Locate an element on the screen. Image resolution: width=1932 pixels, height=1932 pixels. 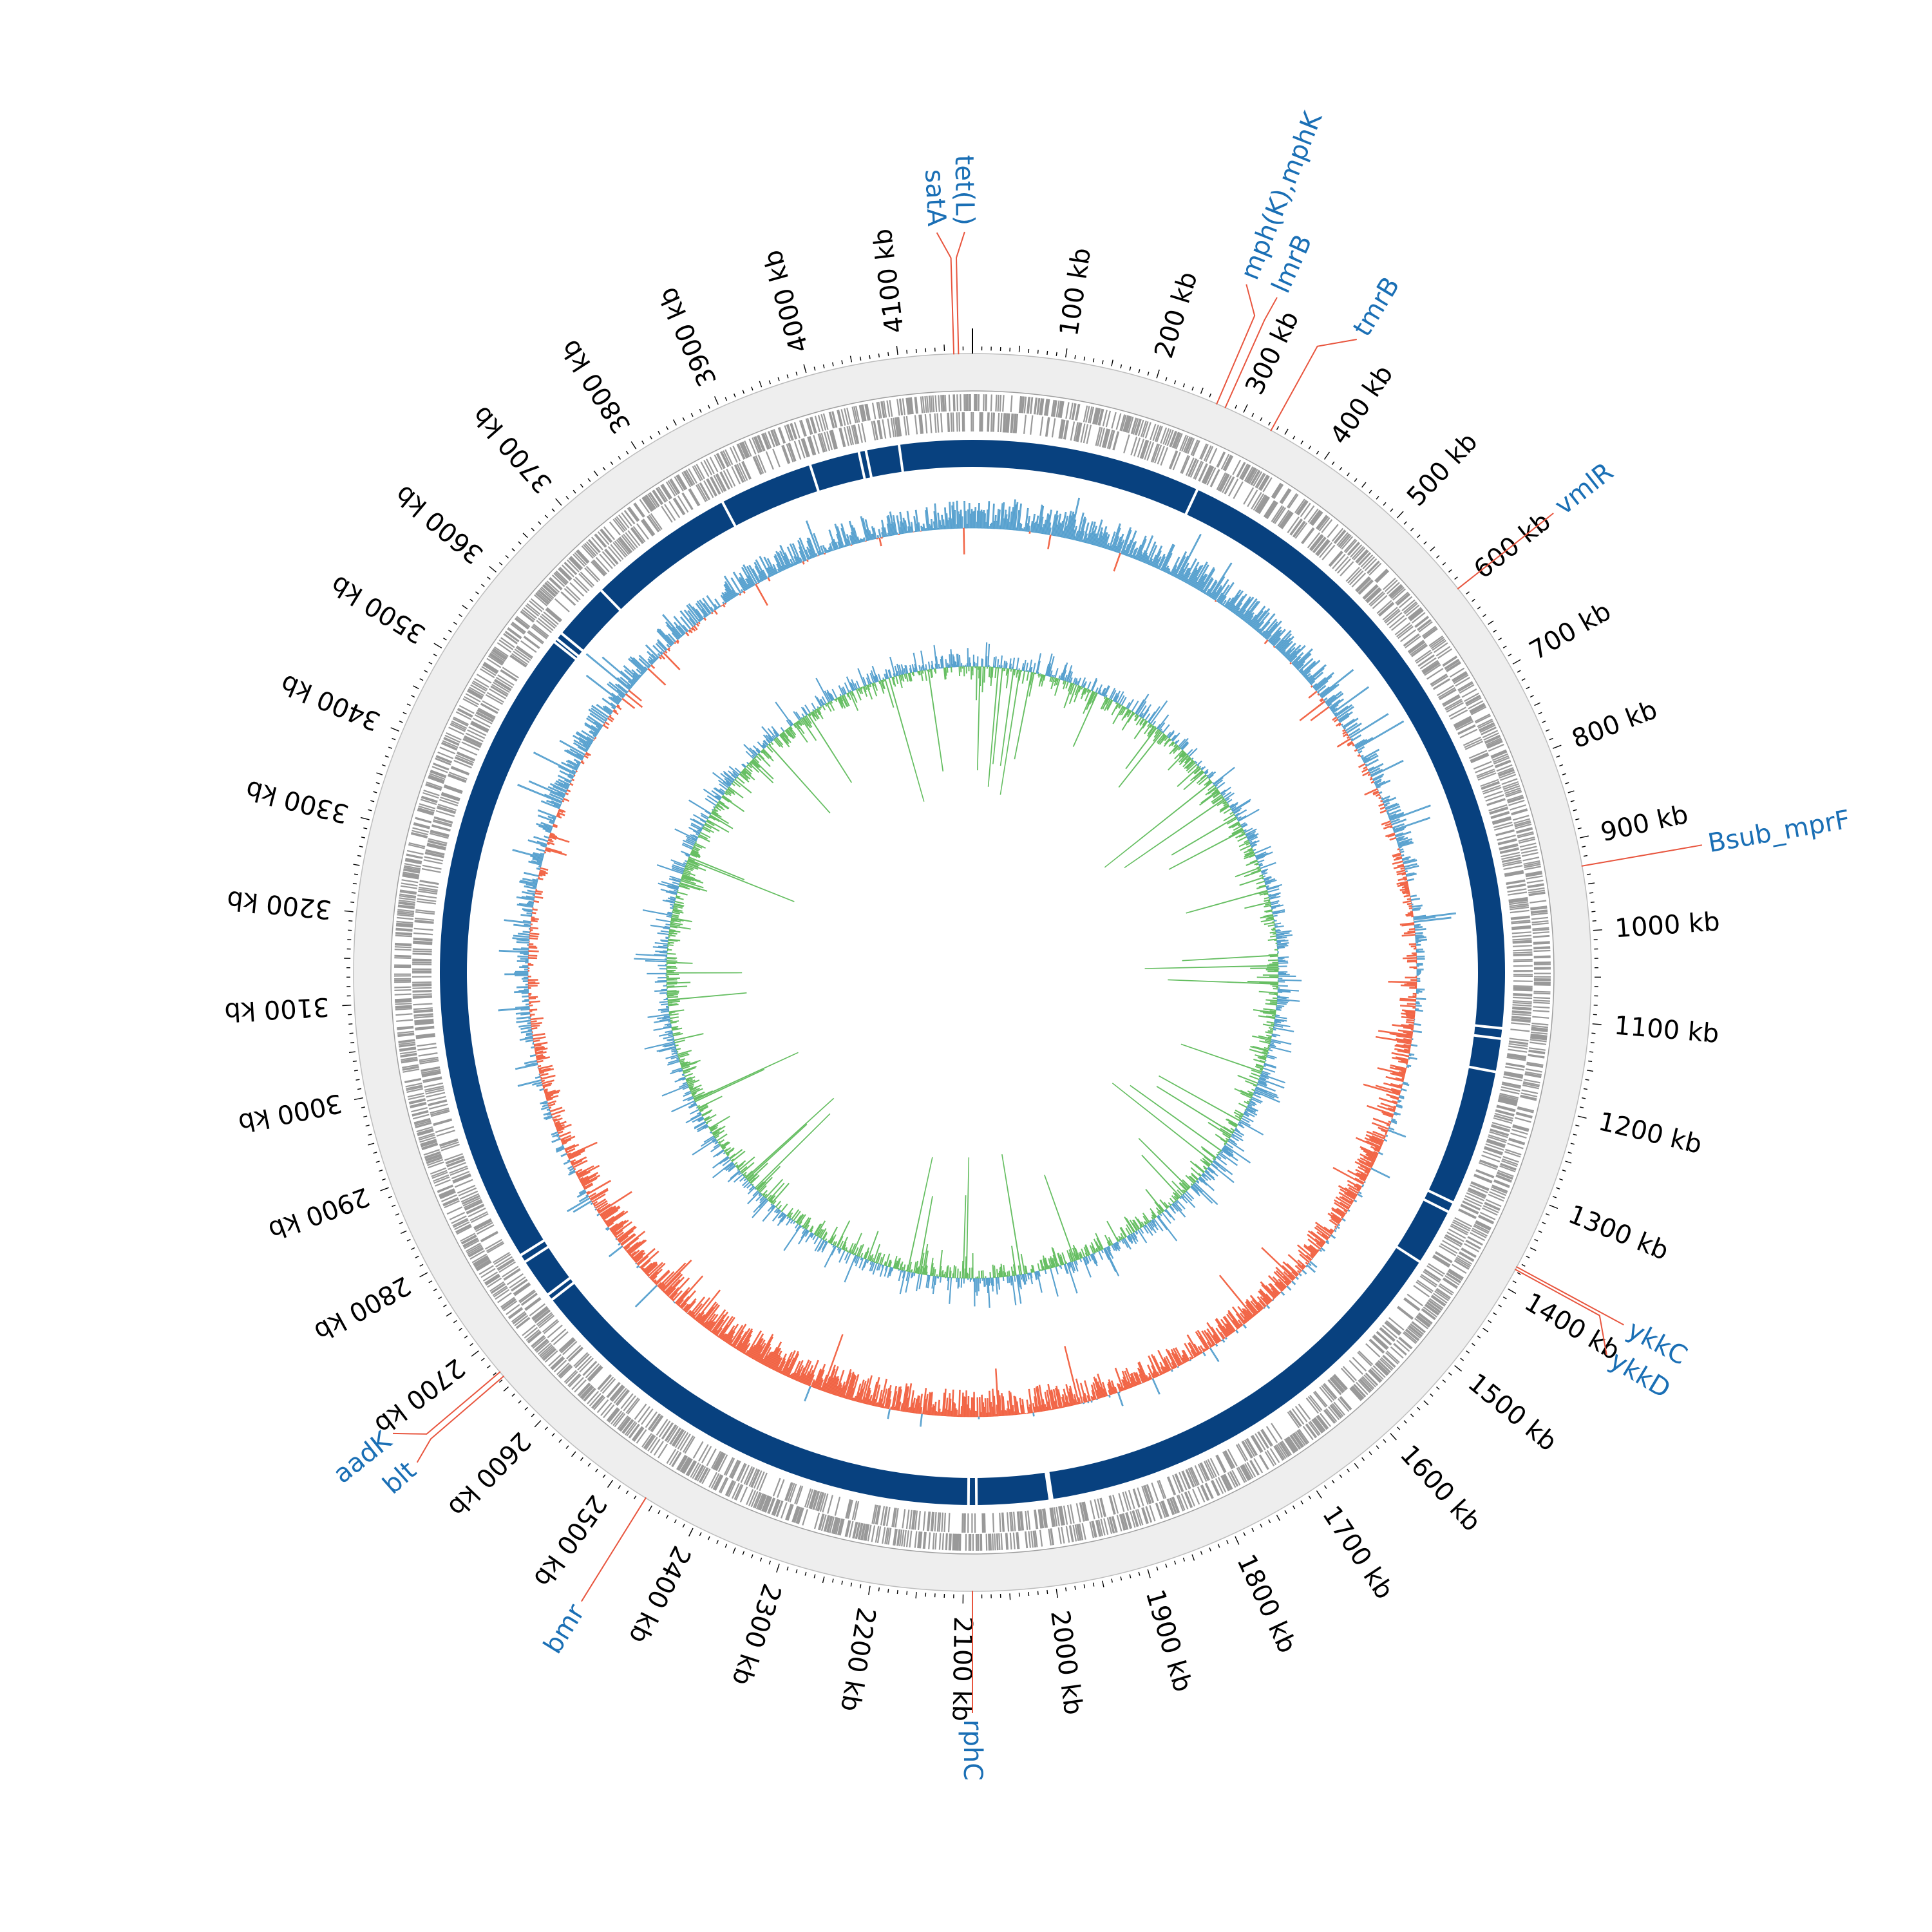
axis-tick-label-group: 800 kb is located at coordinates (1615, 724).